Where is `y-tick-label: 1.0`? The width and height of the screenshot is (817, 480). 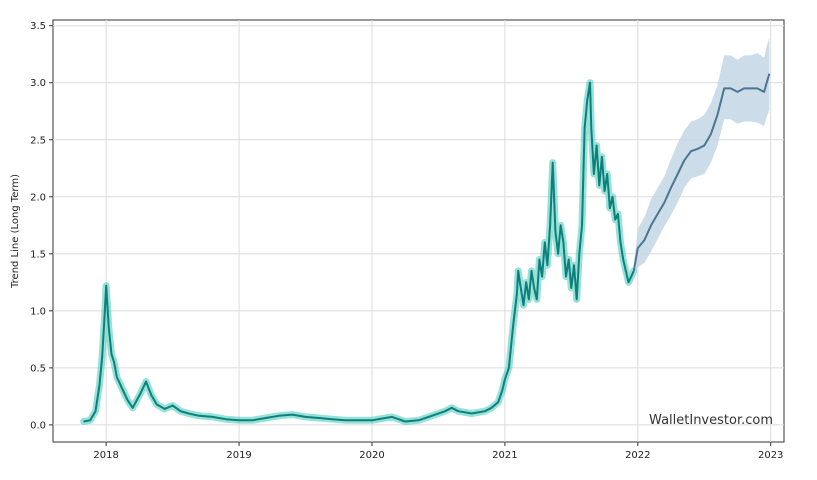
y-tick-label: 1.0 is located at coordinates (38, 311).